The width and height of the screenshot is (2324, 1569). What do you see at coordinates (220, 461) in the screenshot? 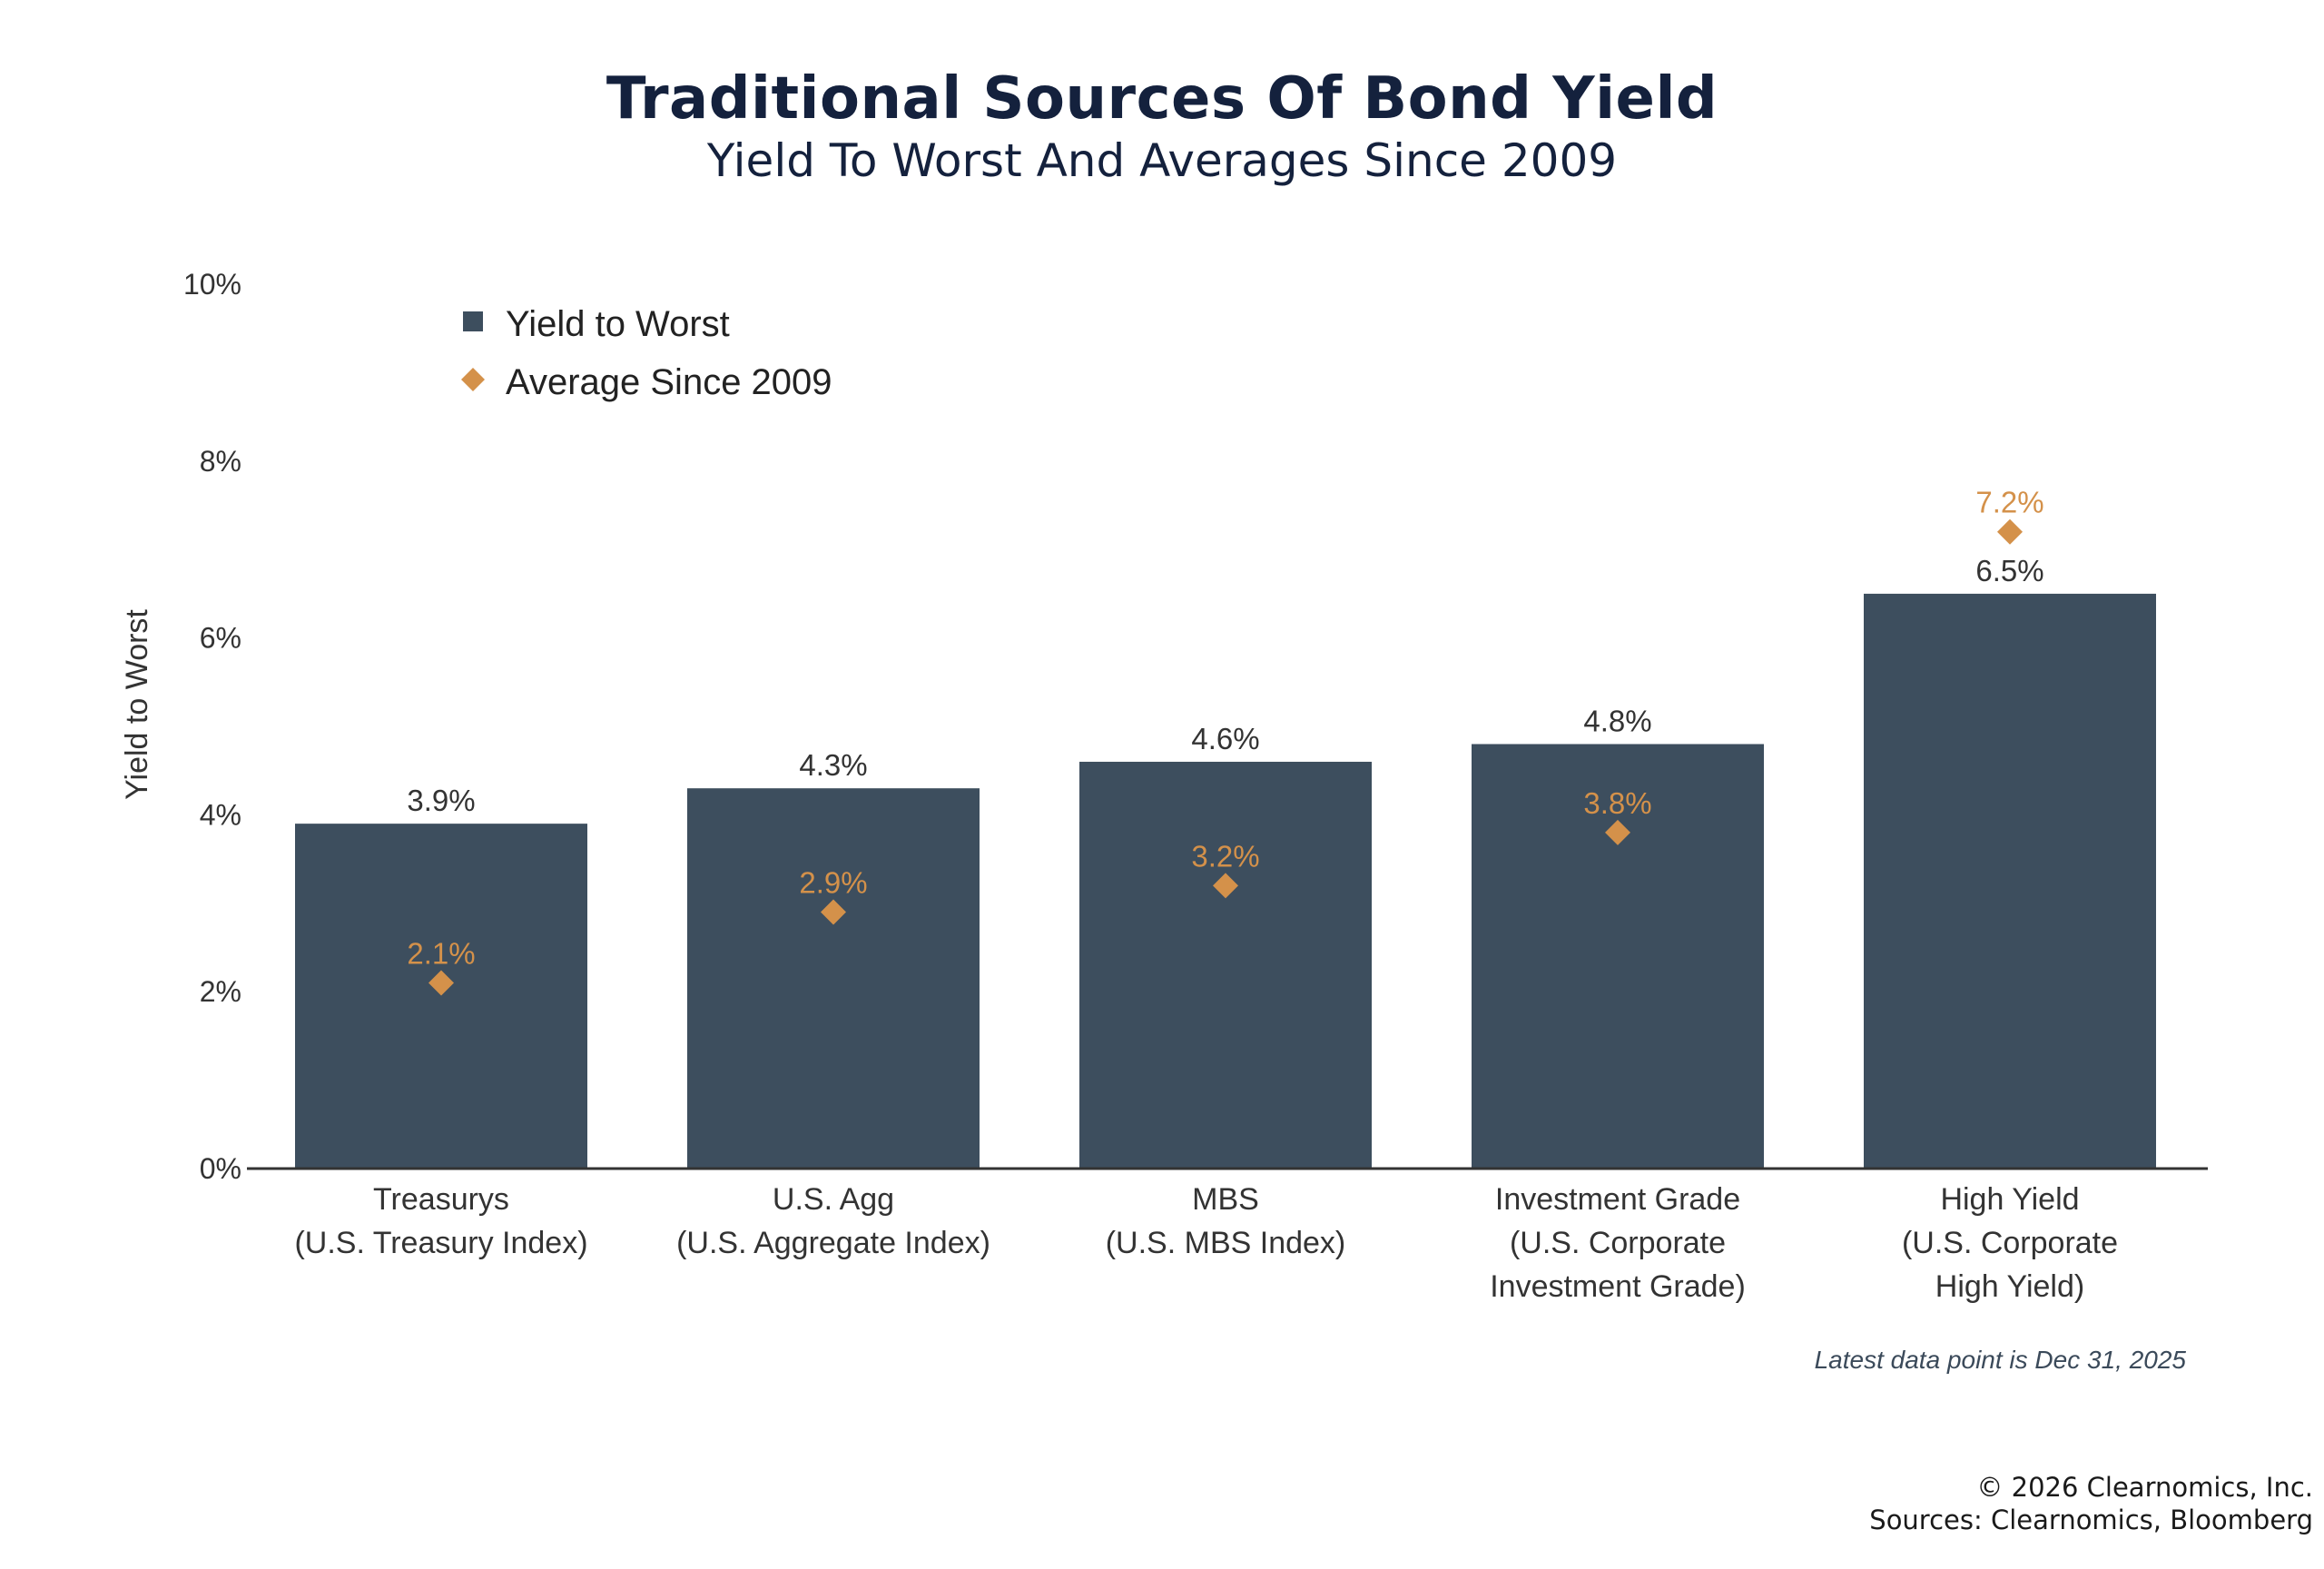
I see `y-tick-label: 8%` at bounding box center [220, 461].